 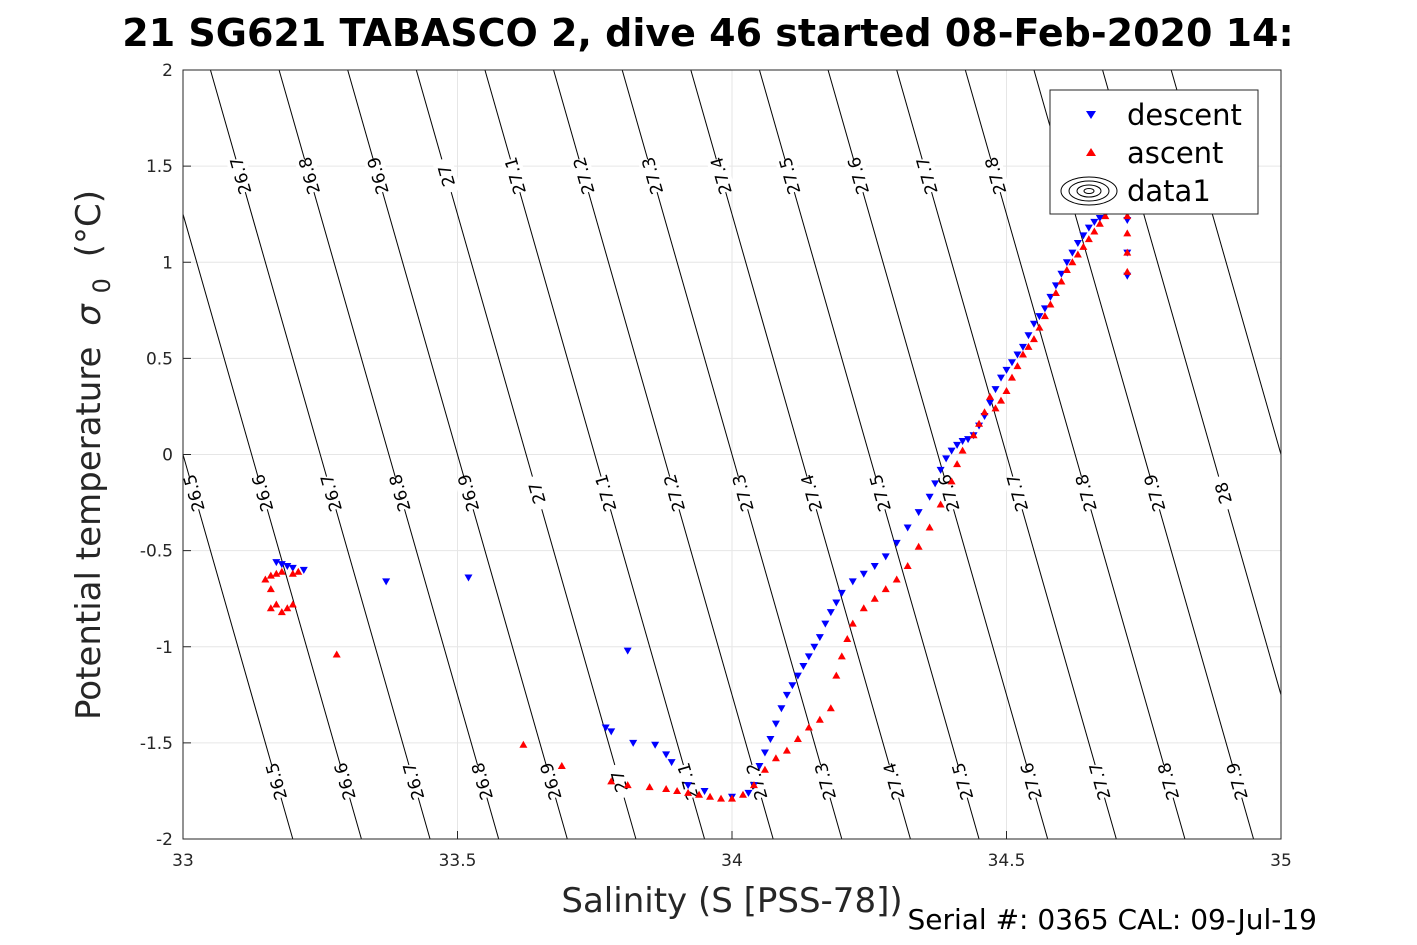 I want to click on legend-box, so click(x=1154, y=152).